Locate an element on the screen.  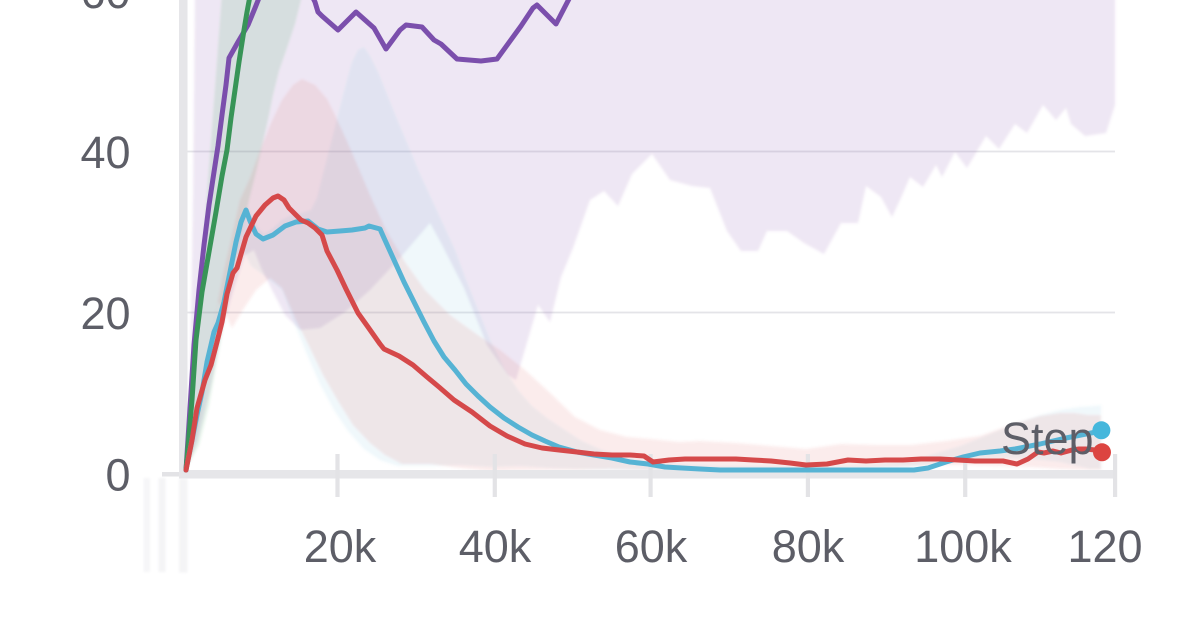
svg-text: 40k is located at coordinates (495, 546).